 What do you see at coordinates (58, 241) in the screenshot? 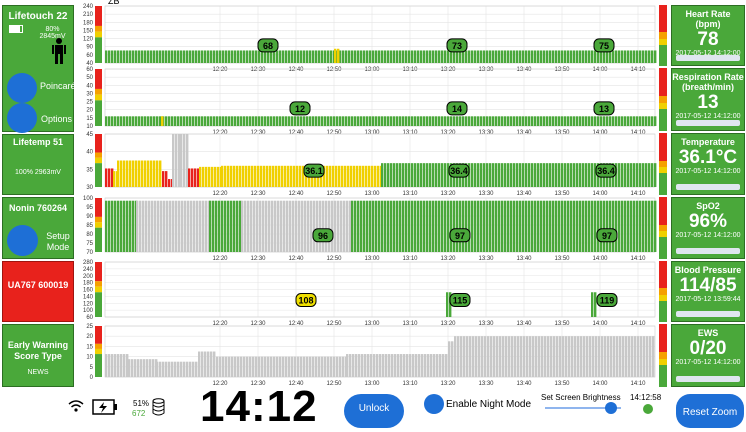
I see `setup-mode-label: Setup Mode` at bounding box center [58, 241].